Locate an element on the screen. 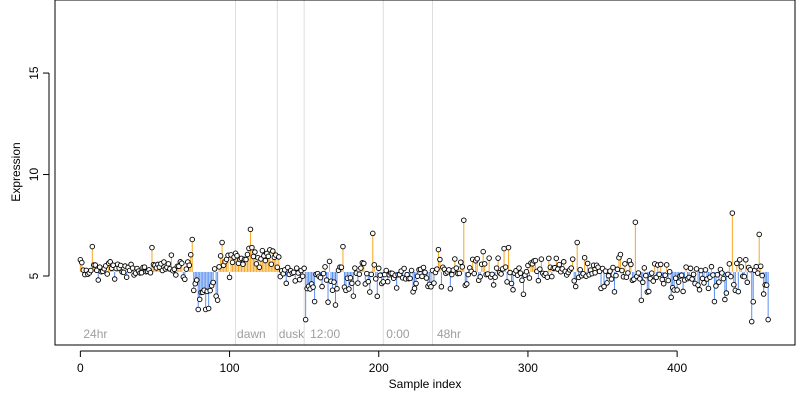  segment-label: 48hr is located at coordinates (449, 334).